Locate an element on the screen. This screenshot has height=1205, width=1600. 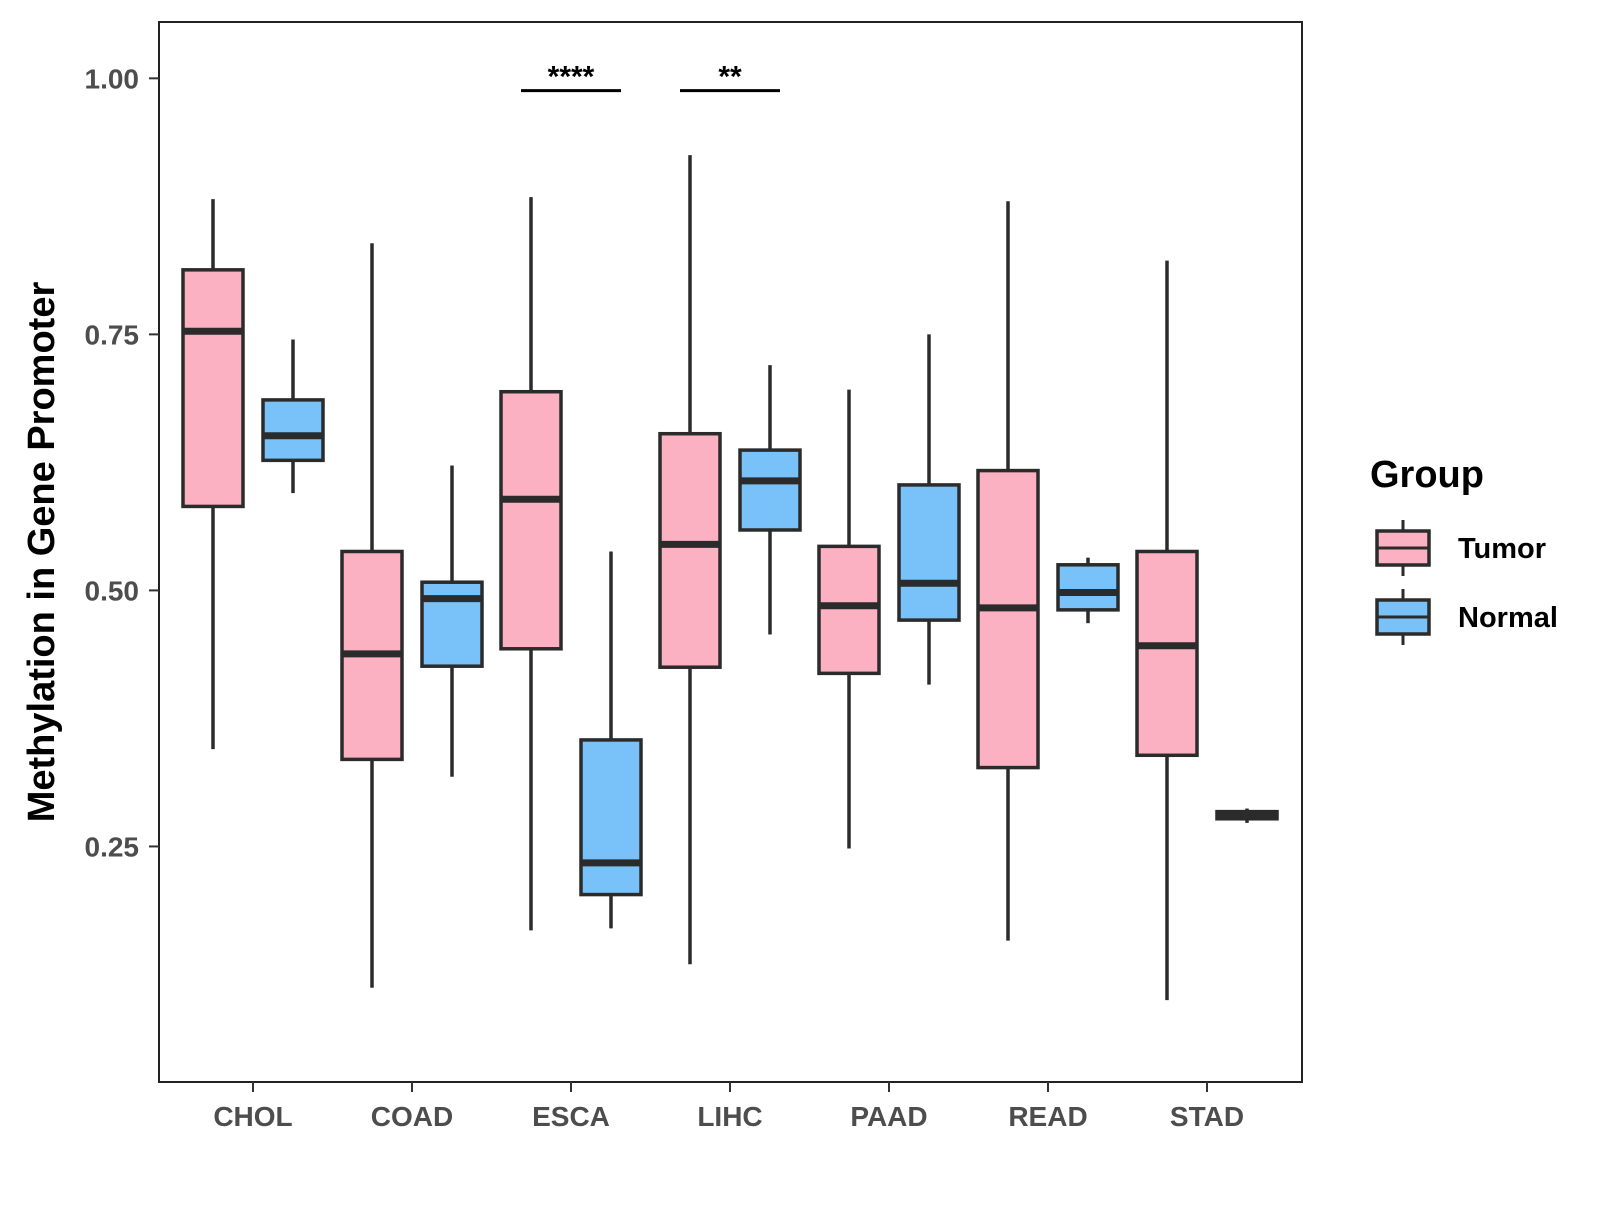
box-tumor-read is located at coordinates (1008, 571).